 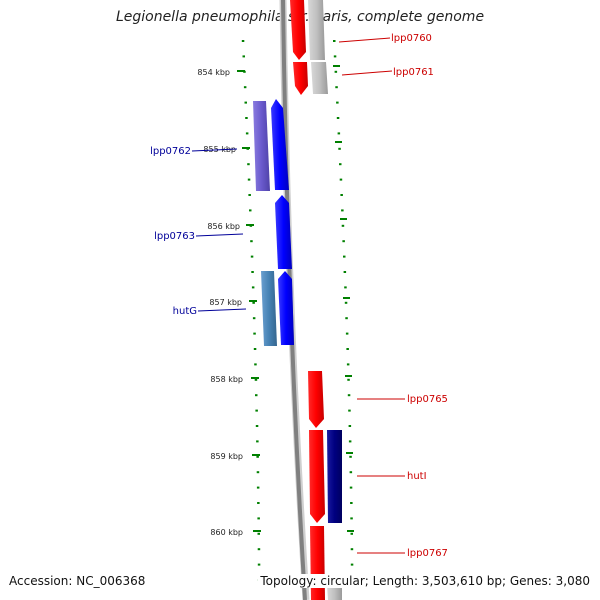 I want to click on label-hutI: hutI, so click(x=417, y=476).